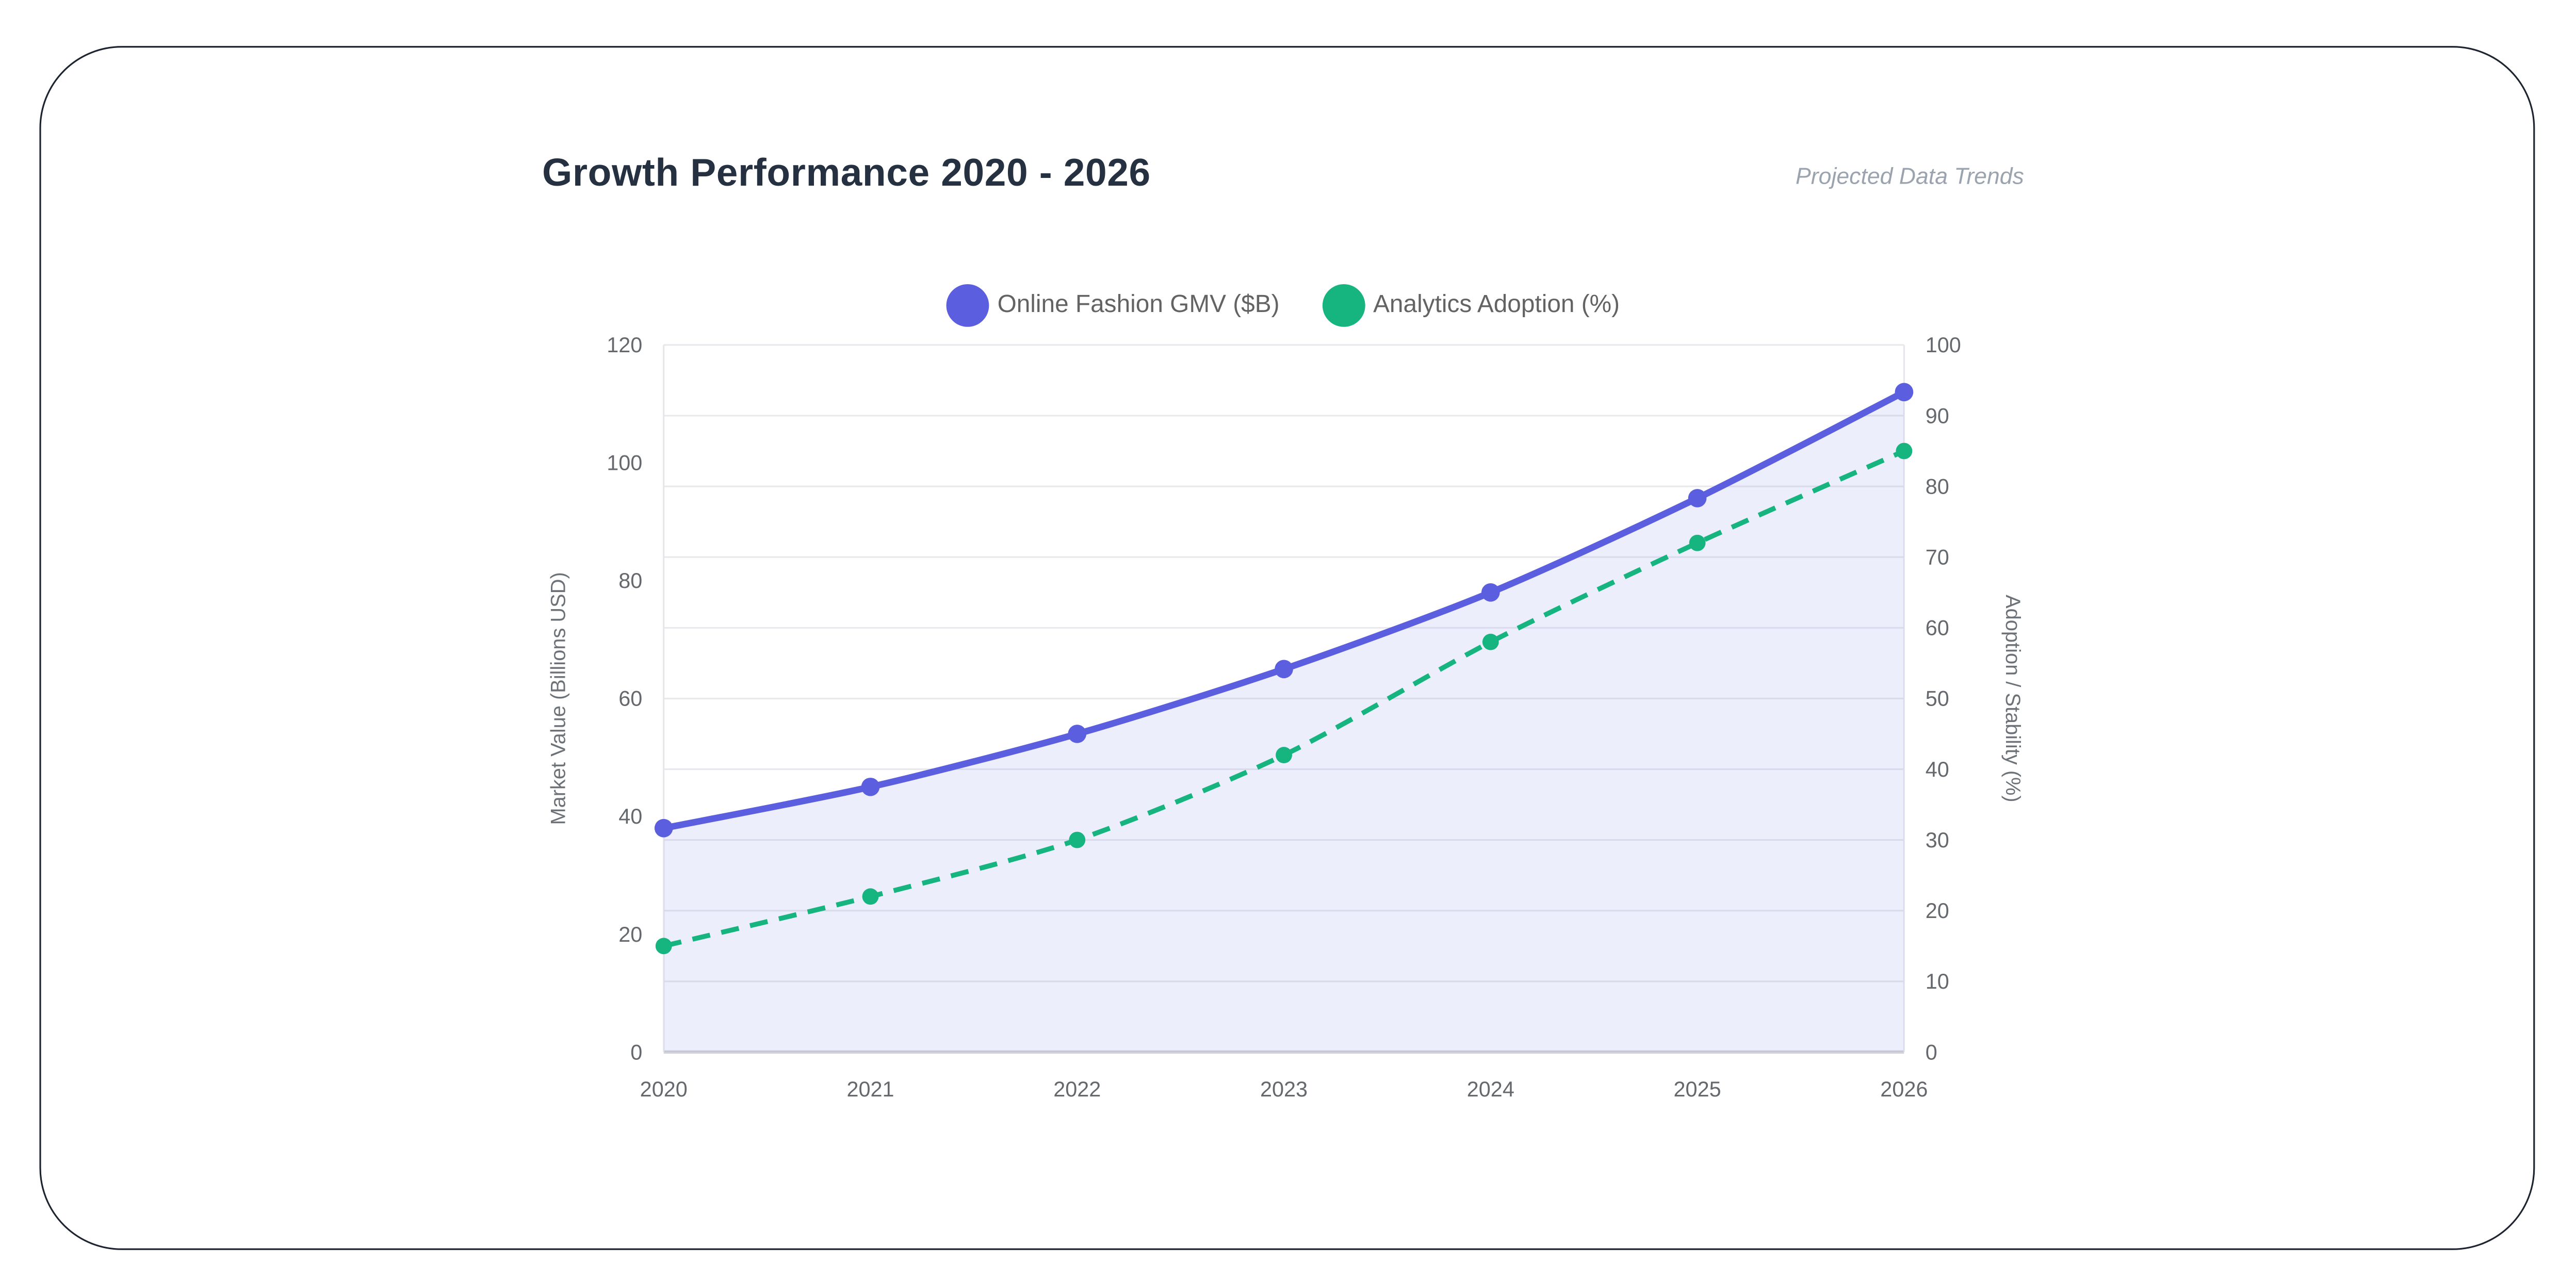 The height and width of the screenshot is (1278, 2576). I want to click on legend-item-gmv: Online Fashion GMV ($B), so click(1113, 305).